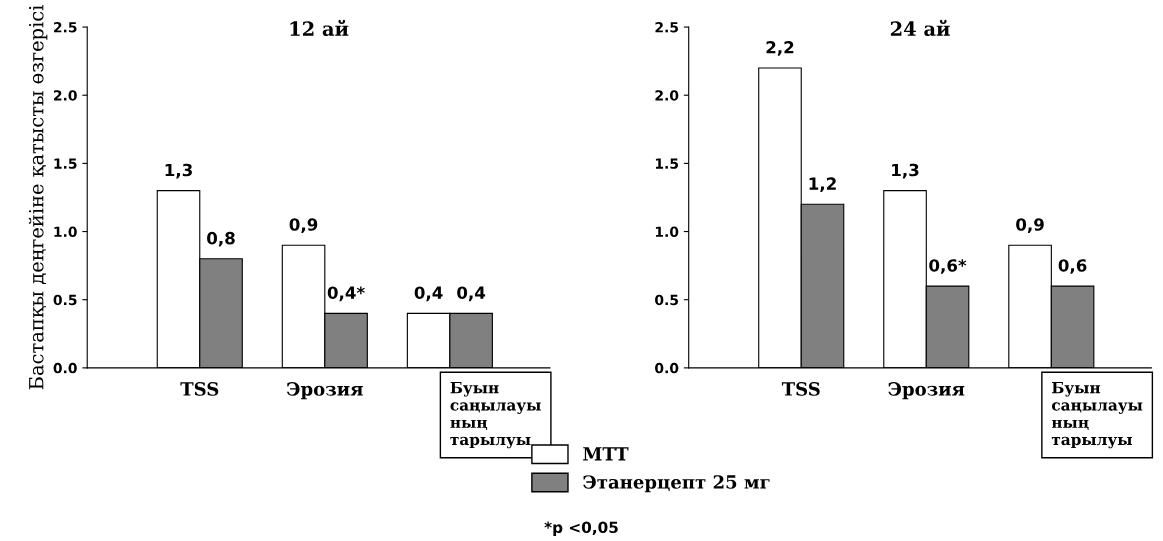 This screenshot has height=541, width=1163. I want to click on text: *p <0,05, so click(581, 529).